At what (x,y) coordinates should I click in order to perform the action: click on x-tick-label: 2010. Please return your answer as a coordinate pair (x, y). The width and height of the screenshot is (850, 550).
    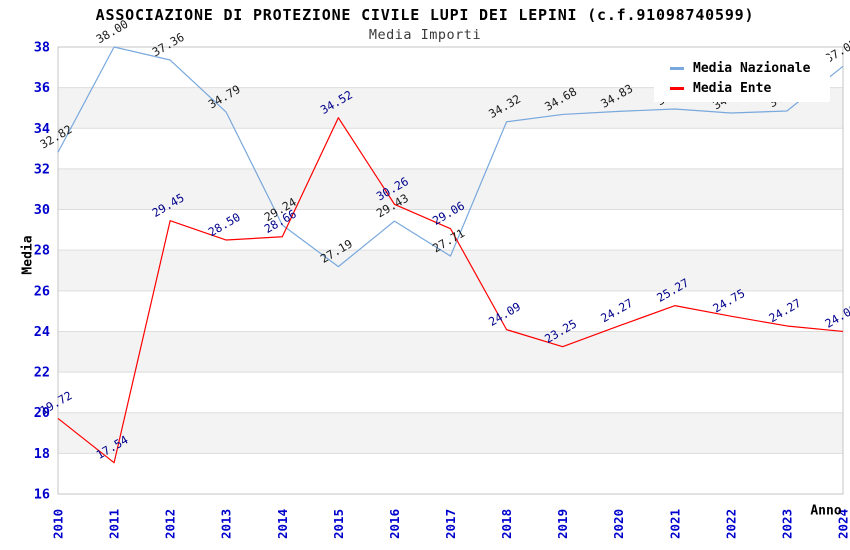
    Looking at the image, I should click on (58, 524).